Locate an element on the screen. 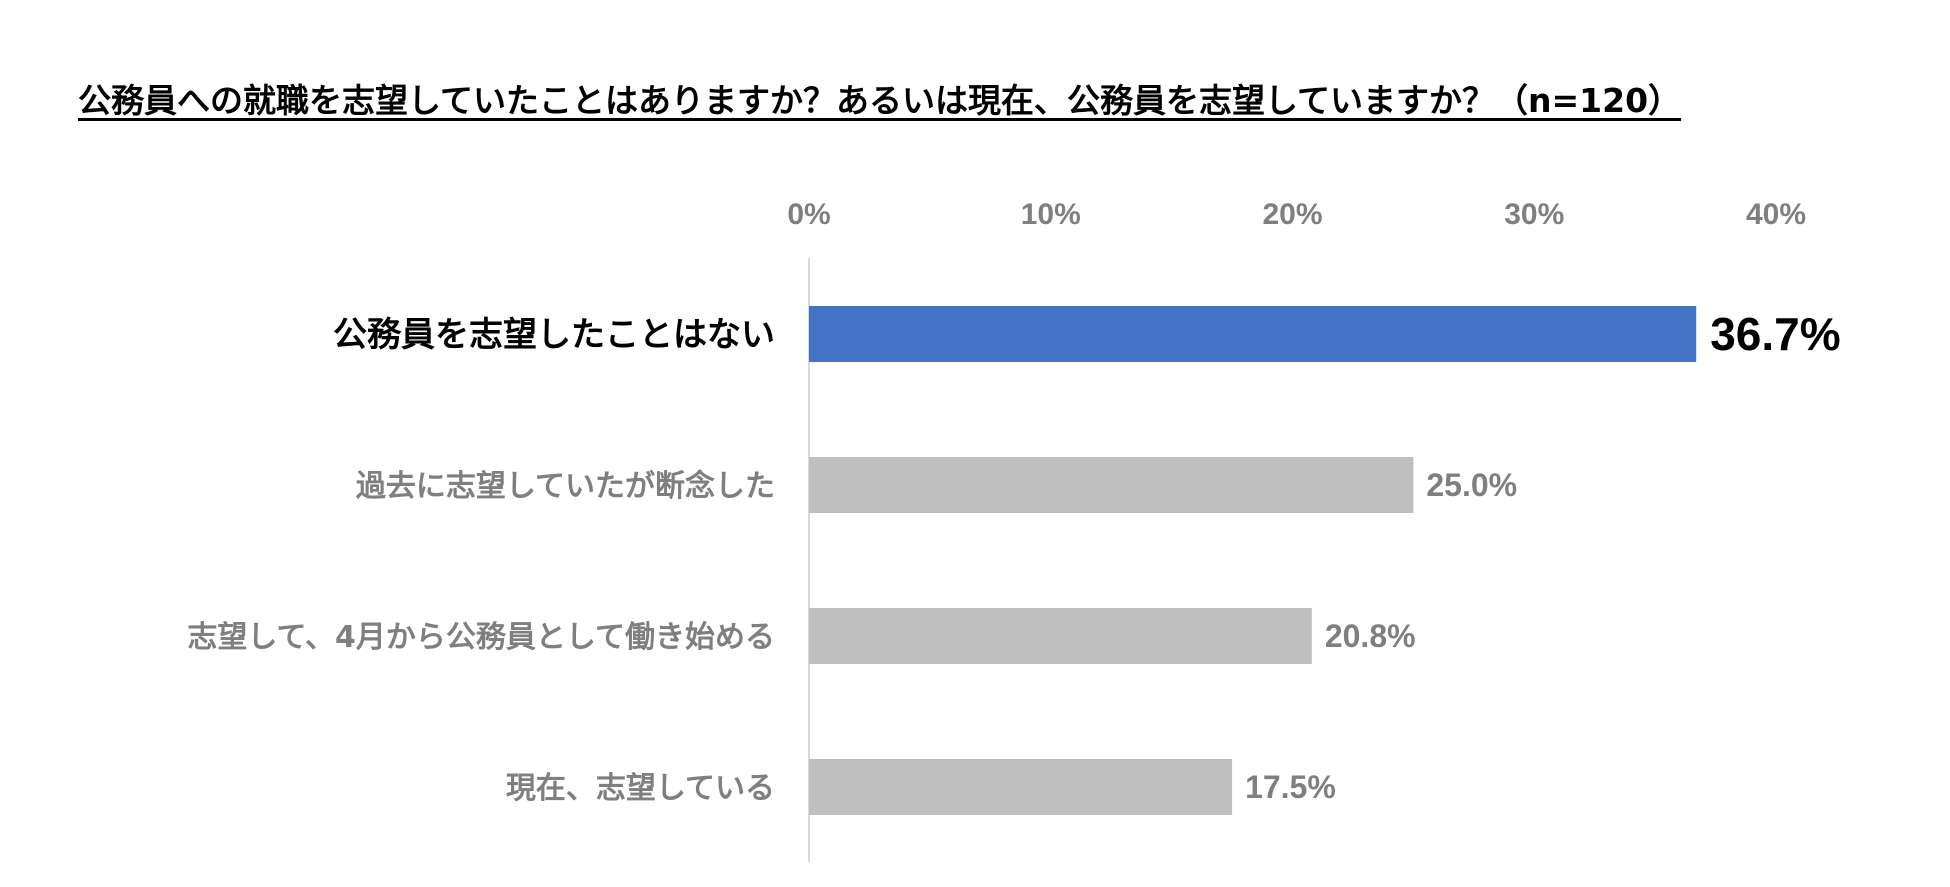  data-label: 25.0% is located at coordinates (1471, 485).